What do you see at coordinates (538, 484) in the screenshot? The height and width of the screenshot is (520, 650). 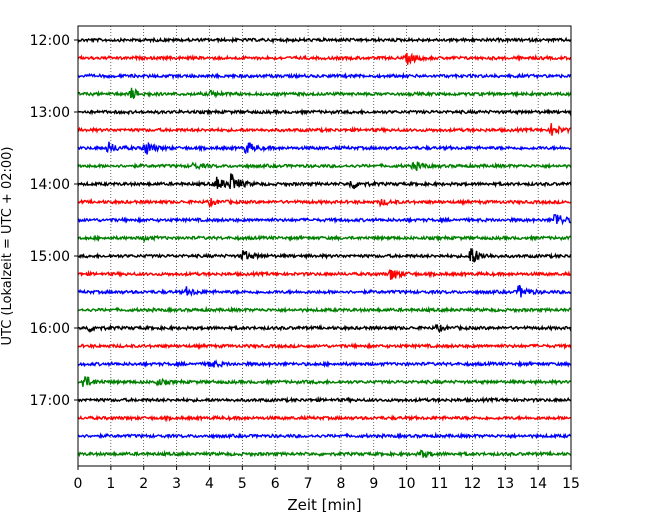 I see `x-tick-label: 14` at bounding box center [538, 484].